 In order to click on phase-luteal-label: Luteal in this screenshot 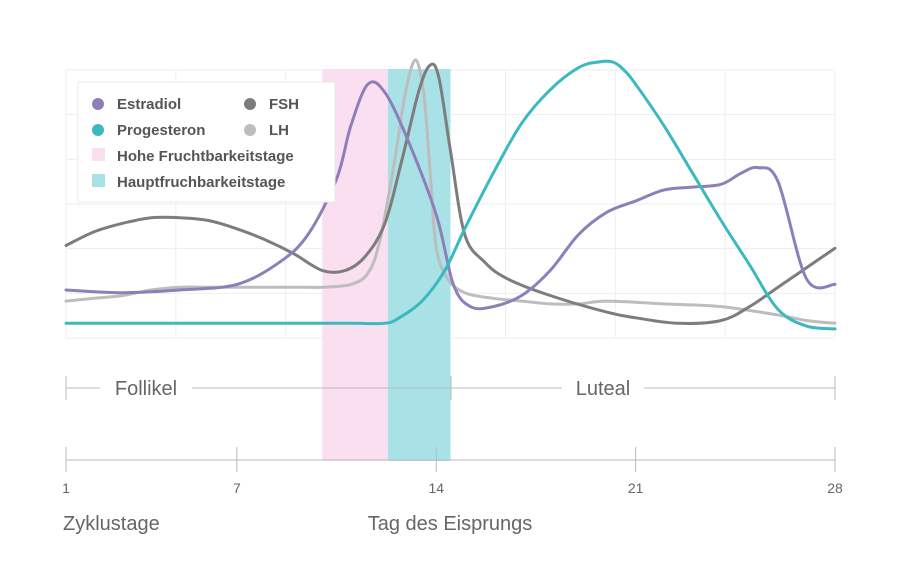, I will do `click(603, 389)`.